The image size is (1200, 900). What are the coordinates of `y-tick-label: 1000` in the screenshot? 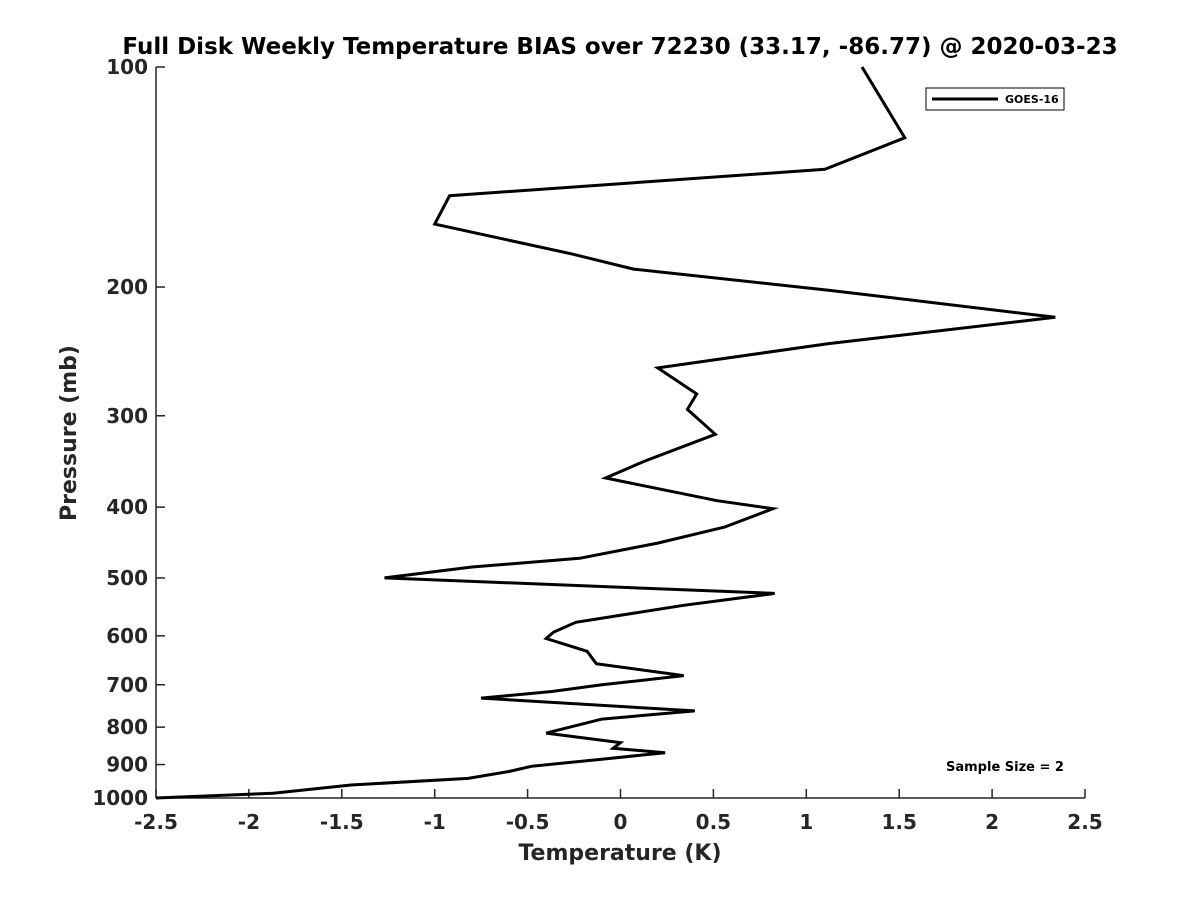 It's located at (120, 798).